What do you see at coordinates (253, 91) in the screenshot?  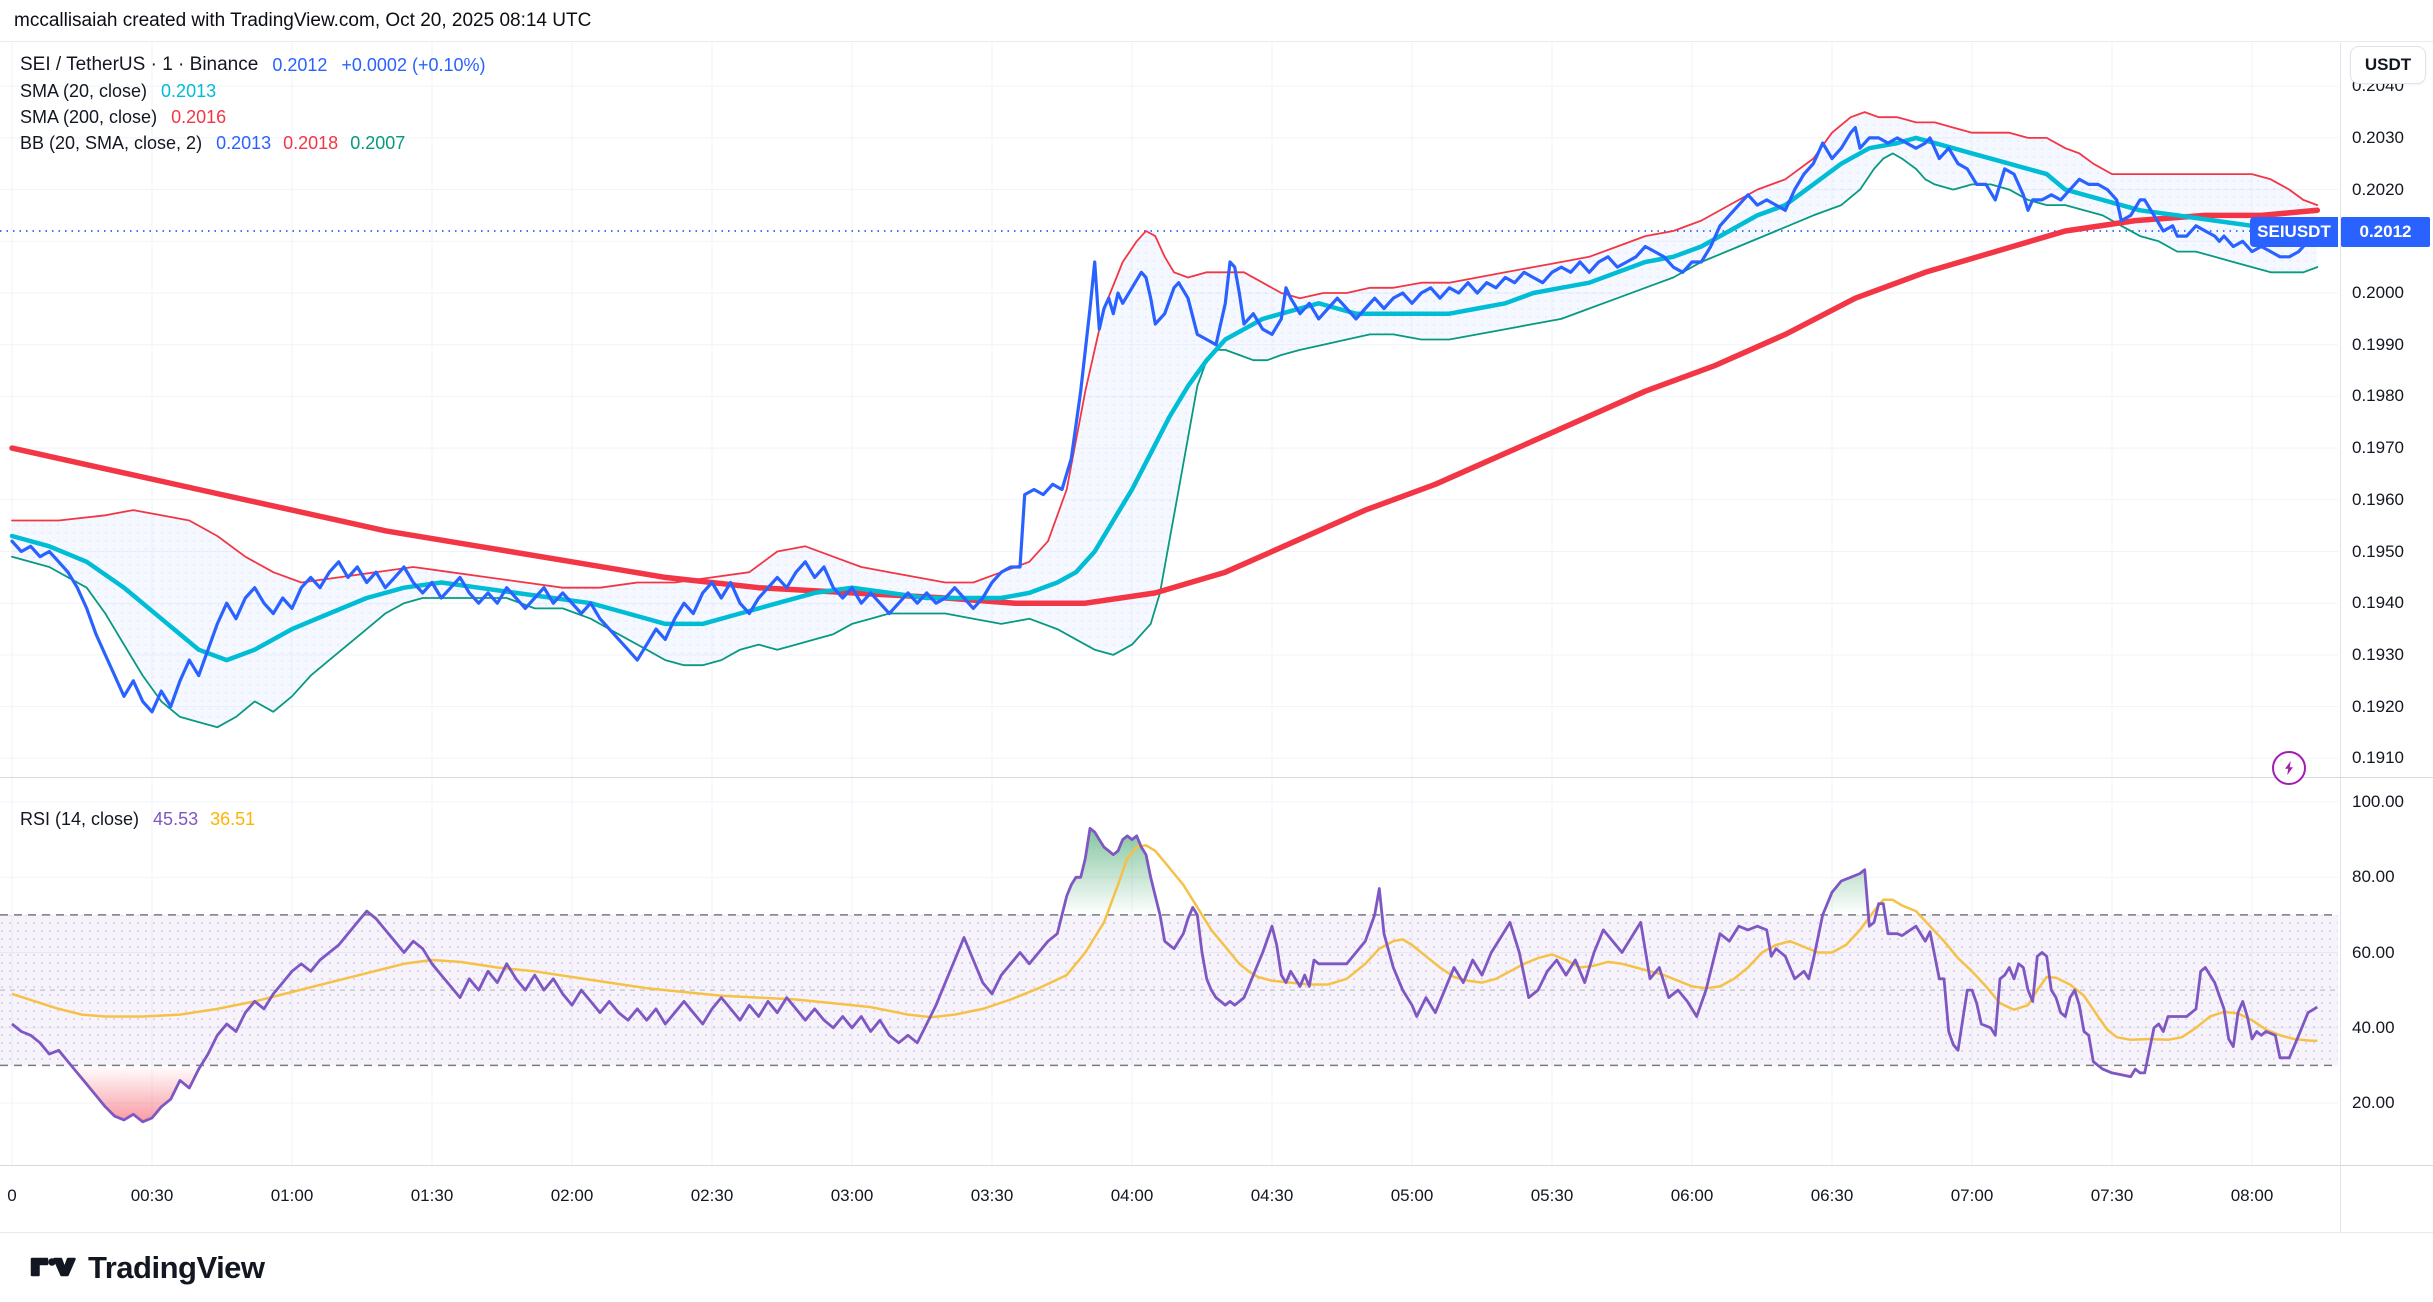 I see `indicator-row-sma20: SMA (20, close) 0.2013` at bounding box center [253, 91].